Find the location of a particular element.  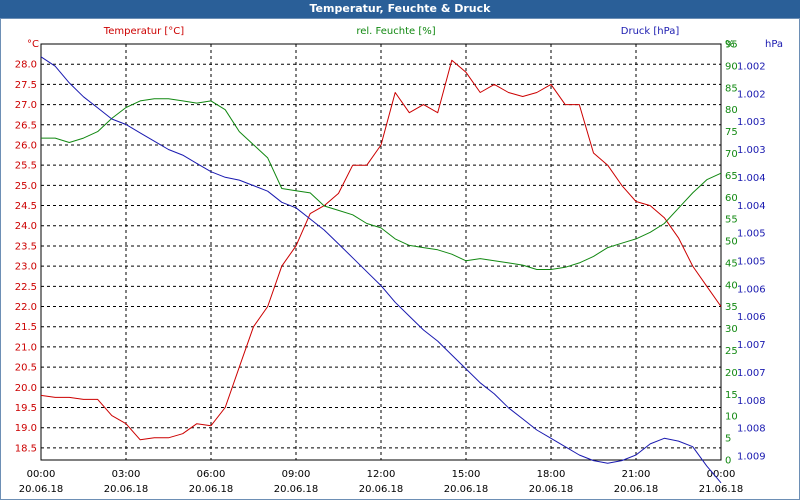

temp-tick-label: 24.5 is located at coordinates (26, 206).